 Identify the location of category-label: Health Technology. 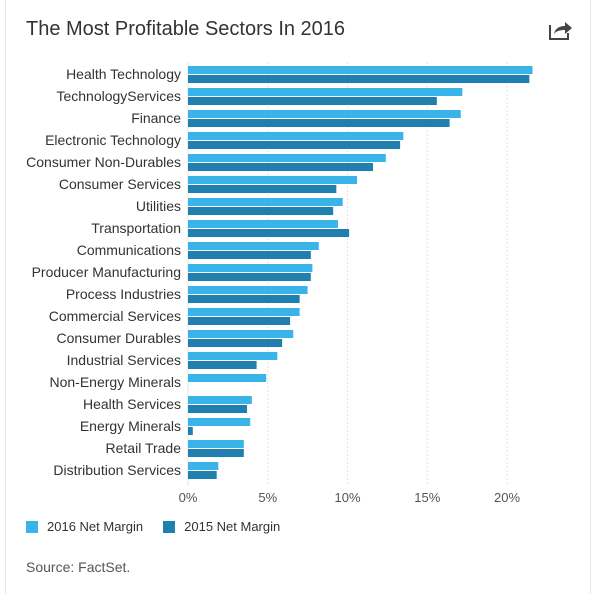
(123, 74).